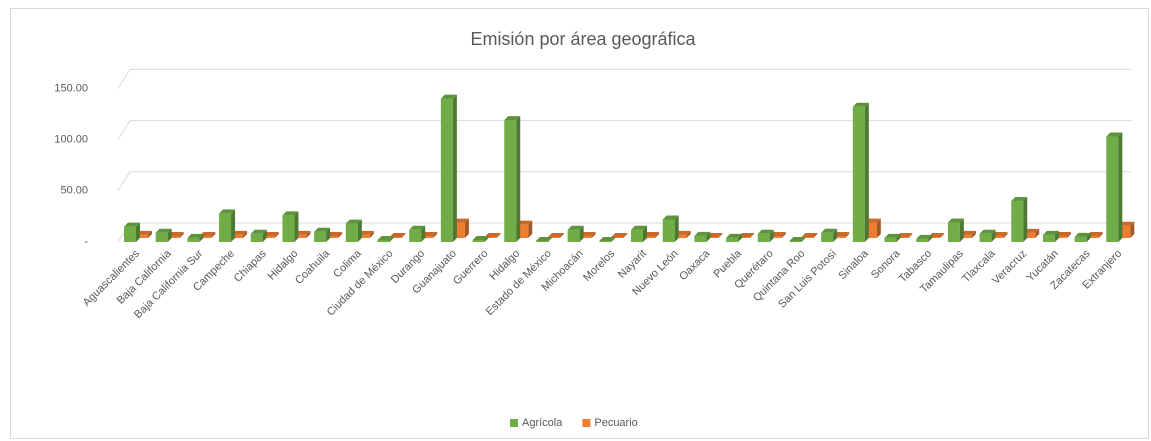 The height and width of the screenshot is (441, 1151). I want to click on grid-line, so click(624, 130).